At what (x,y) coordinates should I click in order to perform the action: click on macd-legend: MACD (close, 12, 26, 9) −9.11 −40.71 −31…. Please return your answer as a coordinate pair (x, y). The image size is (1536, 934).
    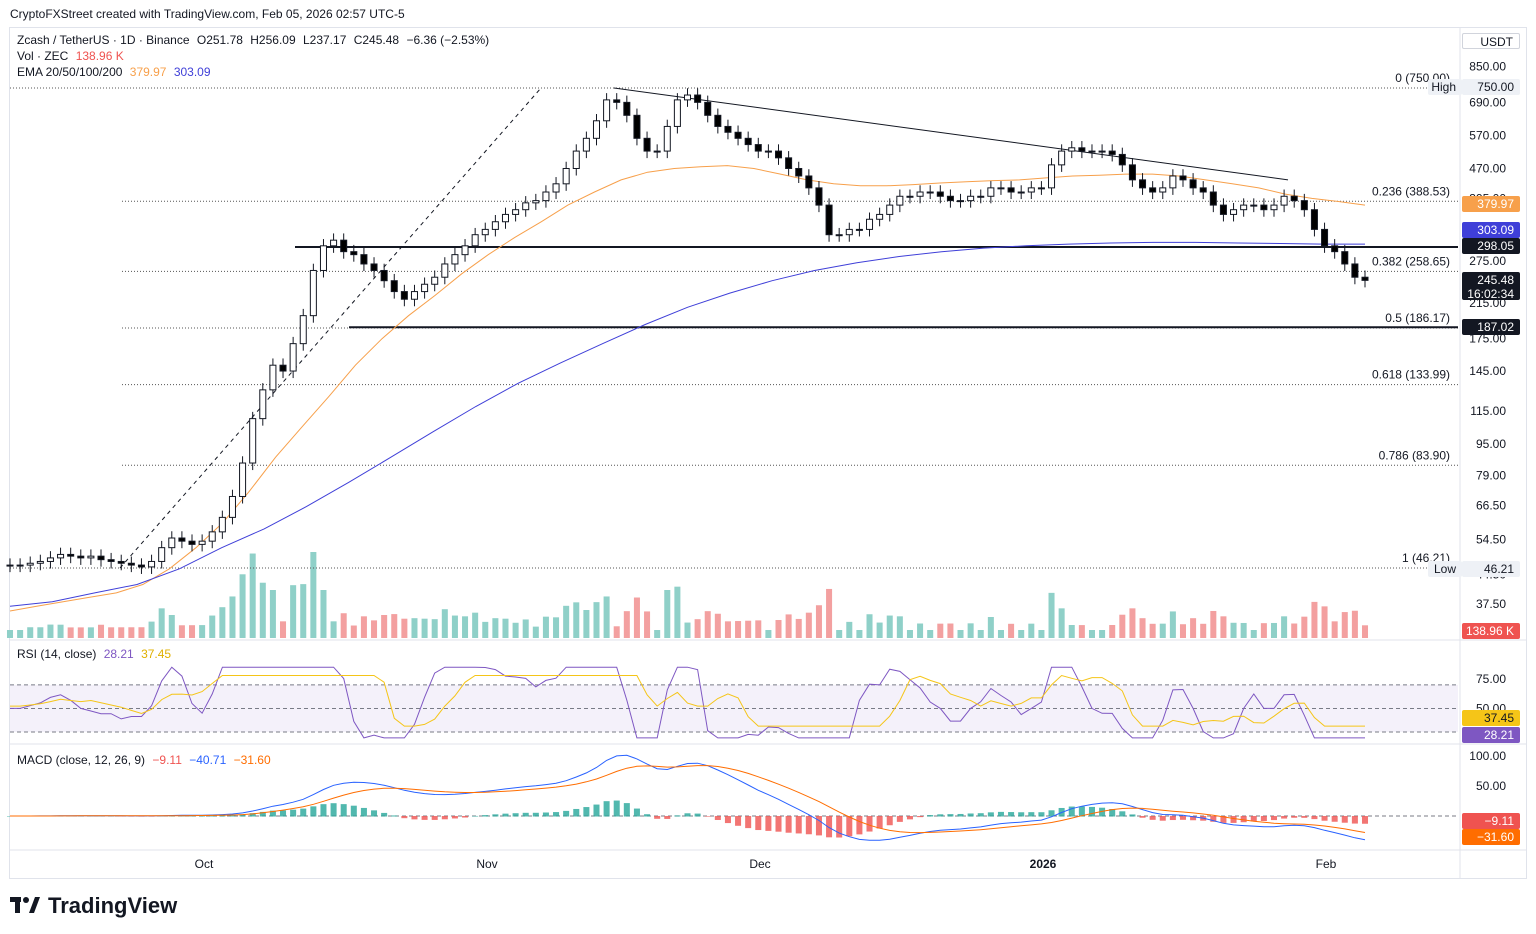
    Looking at the image, I should click on (146, 760).